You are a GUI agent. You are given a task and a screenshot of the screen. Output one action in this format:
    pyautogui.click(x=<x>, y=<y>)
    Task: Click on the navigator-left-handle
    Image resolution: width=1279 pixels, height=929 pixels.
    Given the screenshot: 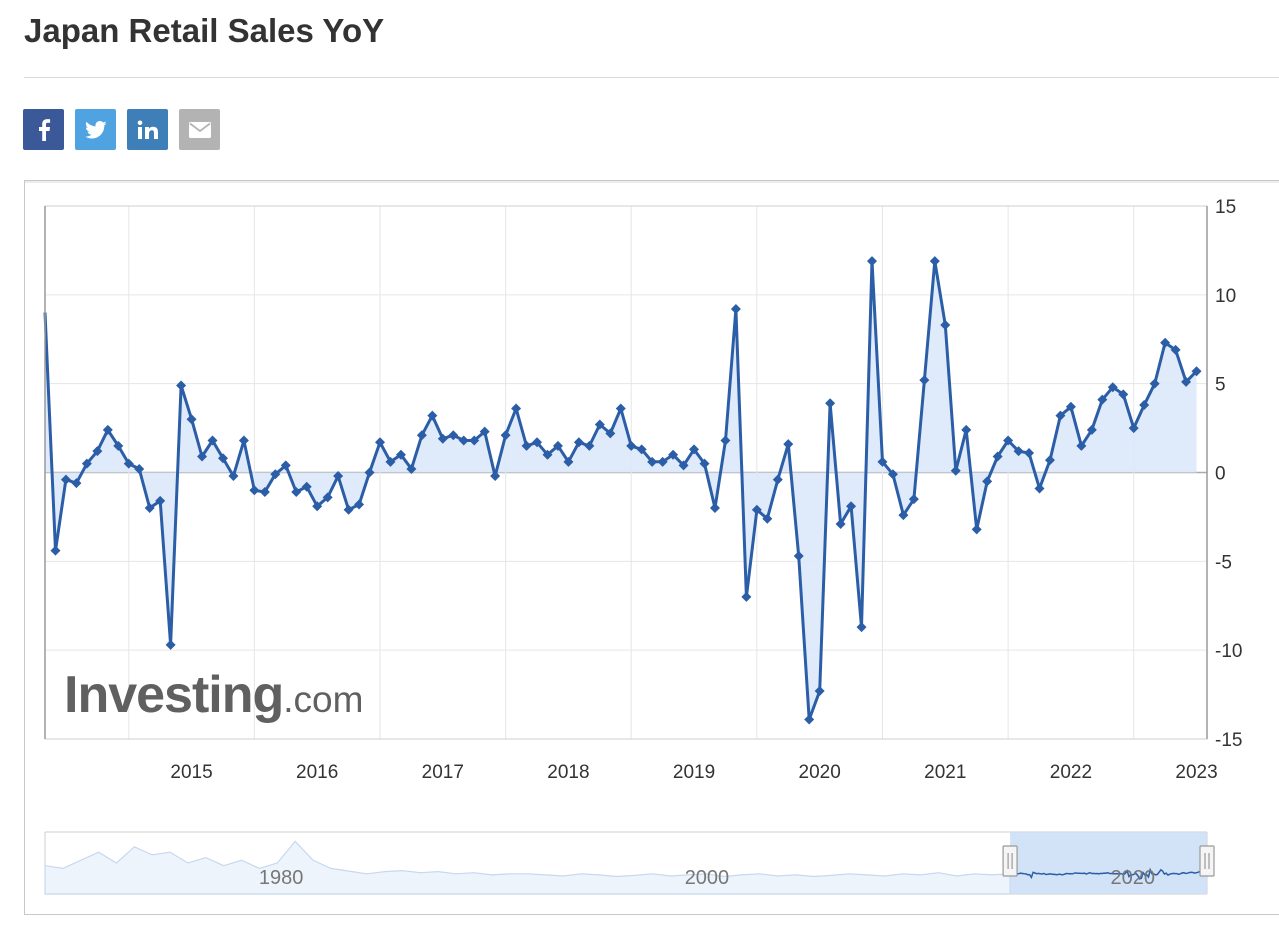 What is the action you would take?
    pyautogui.click(x=1010, y=861)
    